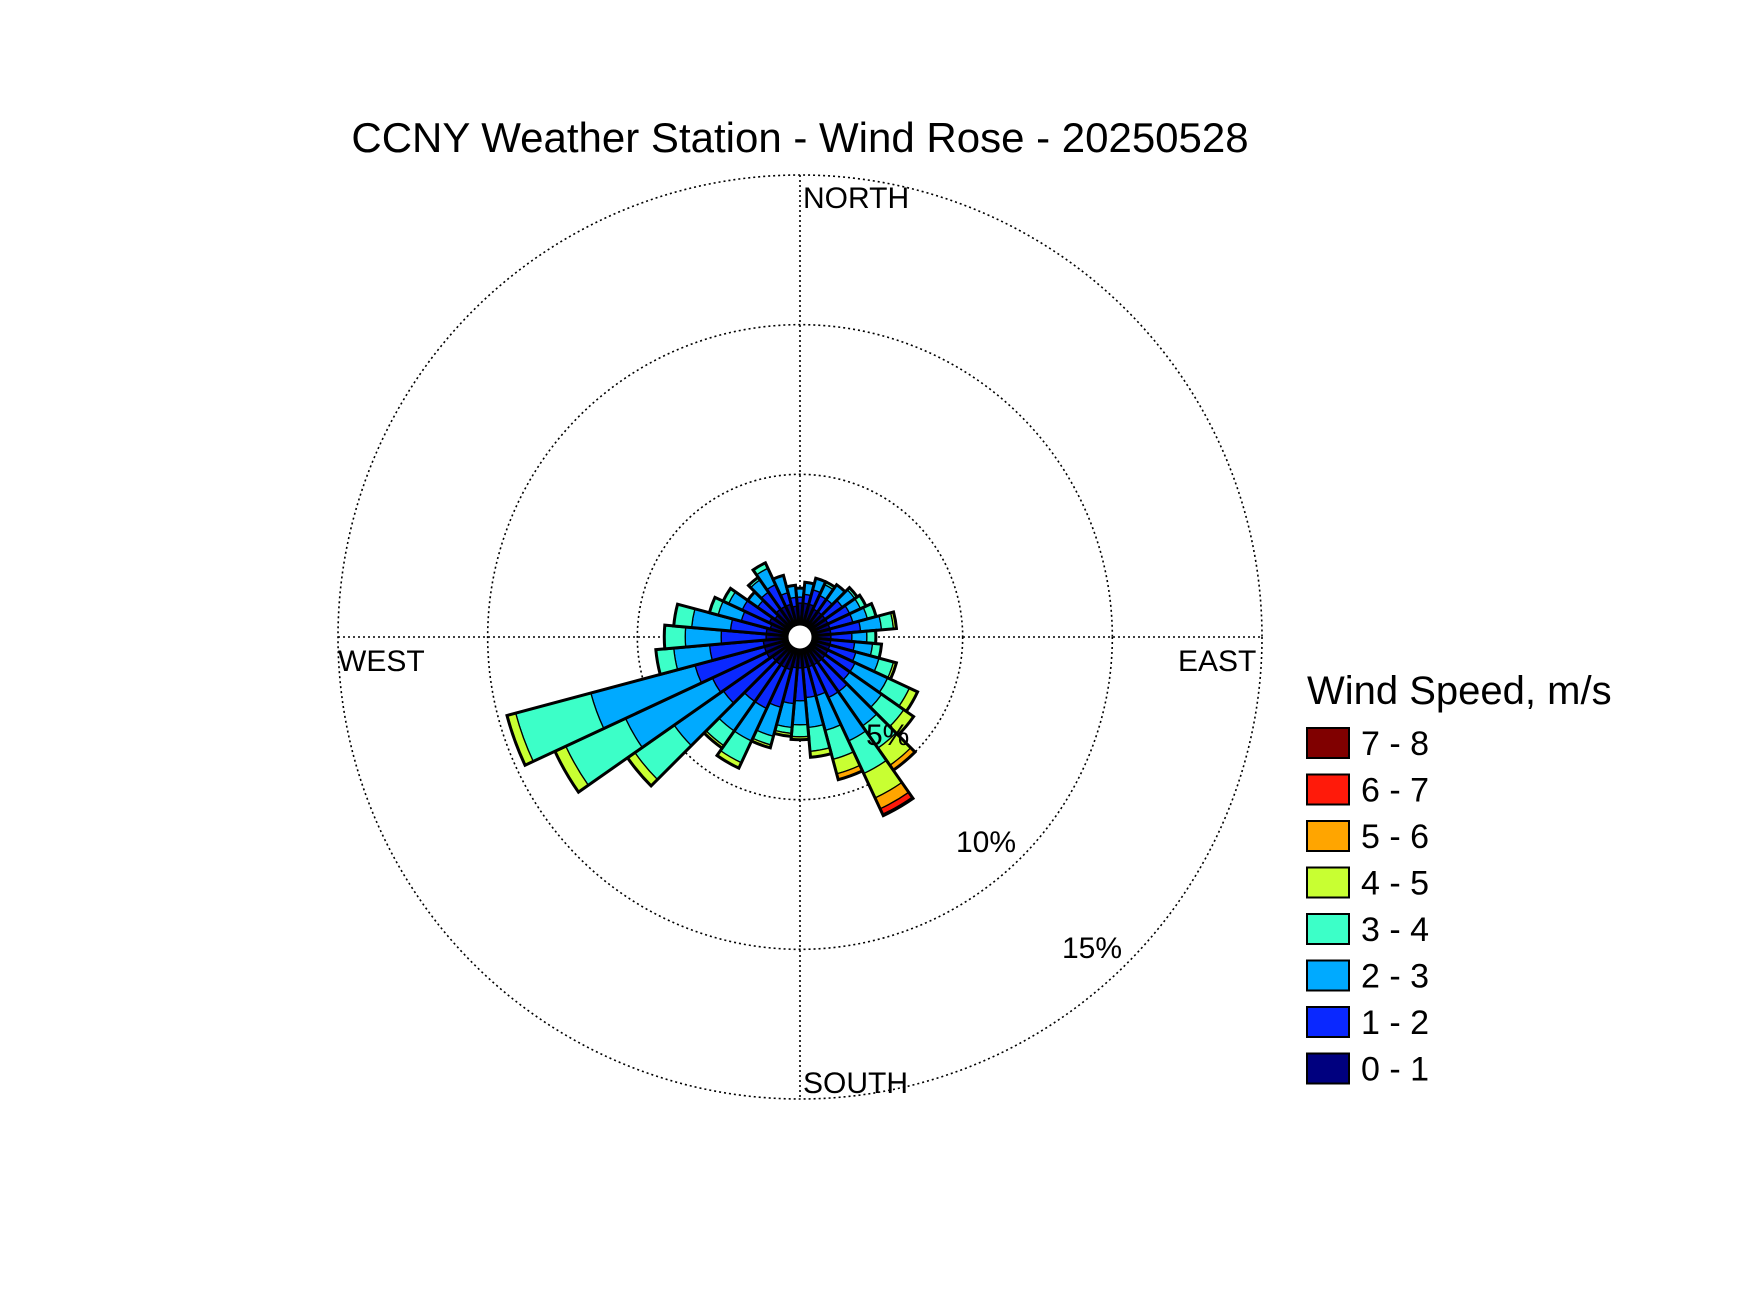  I want to click on legend-title: Wind Speed, m/s, so click(1459, 691).